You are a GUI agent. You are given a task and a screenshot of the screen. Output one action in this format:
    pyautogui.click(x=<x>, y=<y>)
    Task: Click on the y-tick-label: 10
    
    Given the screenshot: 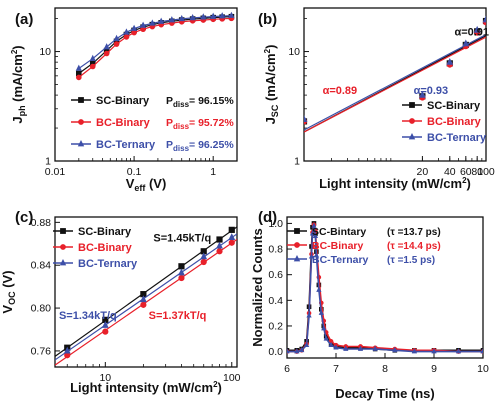 What is the action you would take?
    pyautogui.click(x=45, y=52)
    